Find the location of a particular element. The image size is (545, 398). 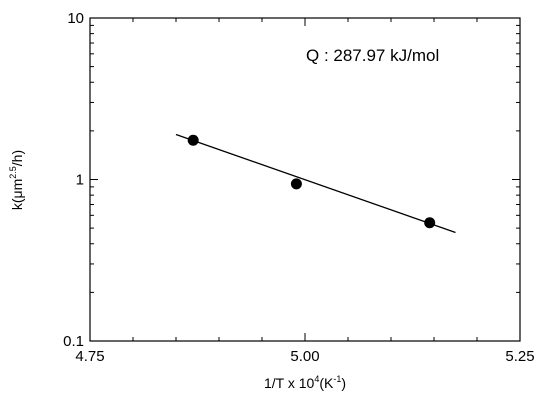

y-axis-label: k(μm2.5/h) is located at coordinates (16, 180).